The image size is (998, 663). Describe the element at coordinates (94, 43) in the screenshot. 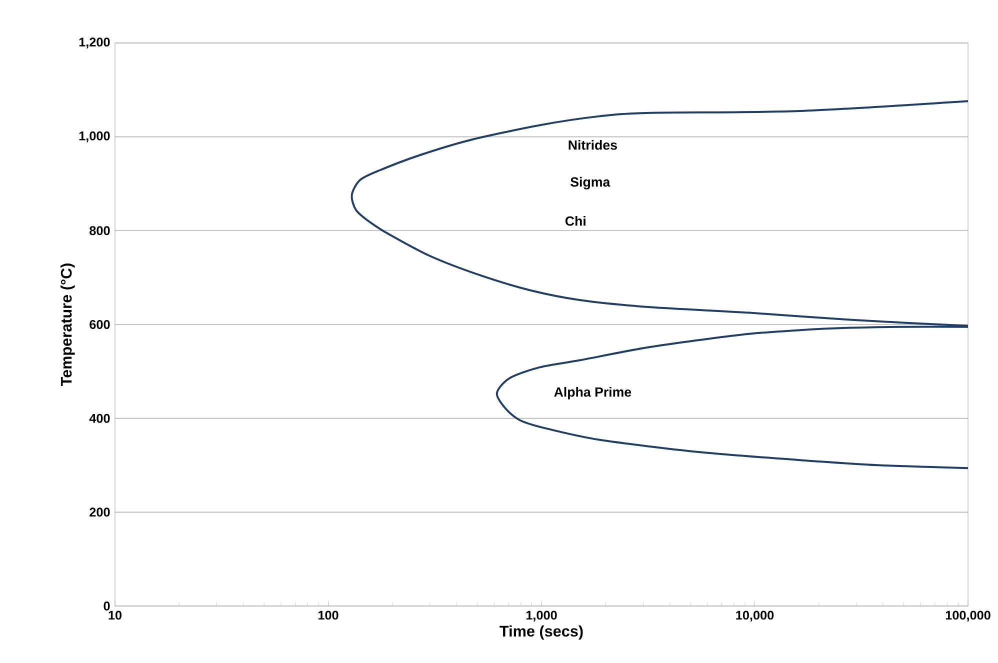

I see `y-tick-label: 1,200` at that location.